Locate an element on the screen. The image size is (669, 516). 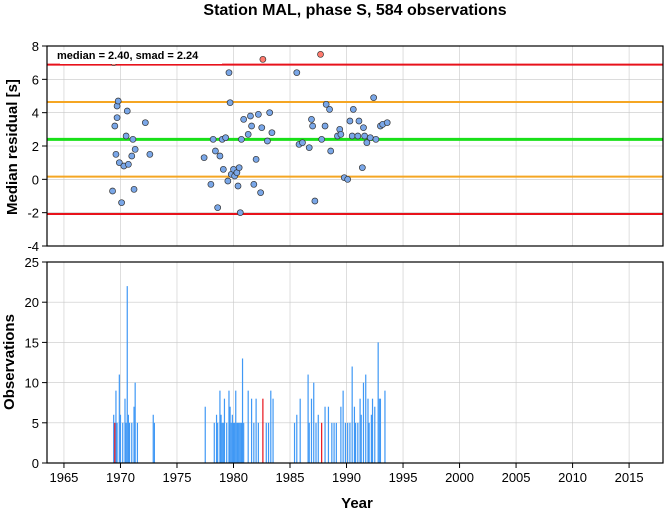
annotation-background is located at coordinates (141, 57).